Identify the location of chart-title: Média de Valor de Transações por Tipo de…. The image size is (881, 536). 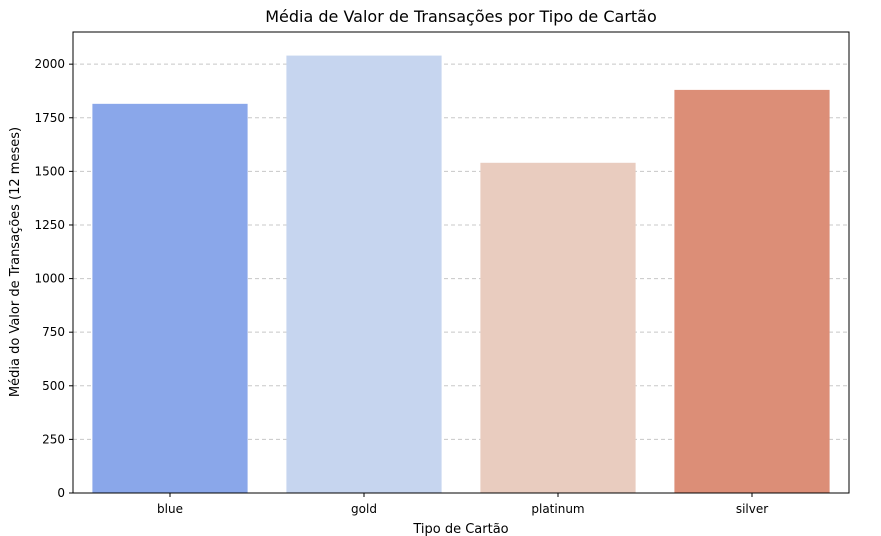
(461, 16).